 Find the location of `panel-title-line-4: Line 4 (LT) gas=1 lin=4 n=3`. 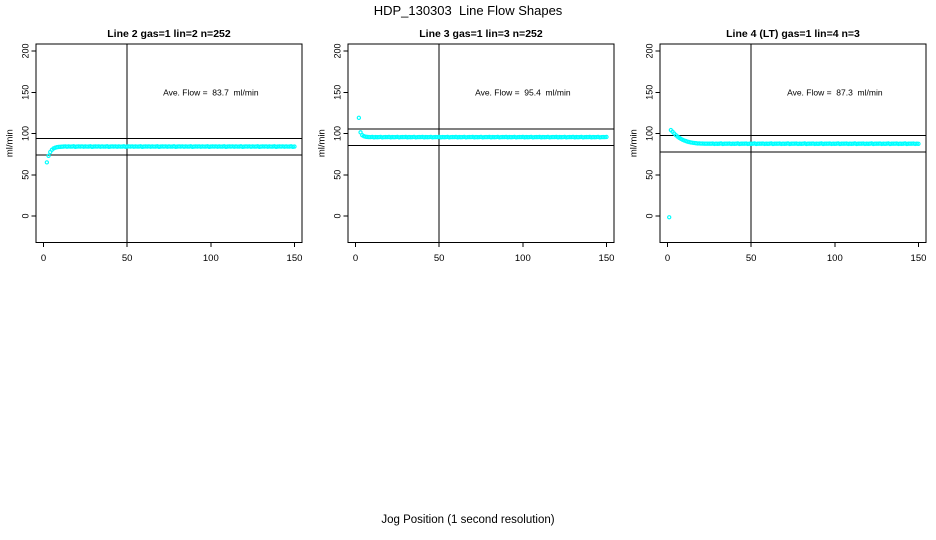

panel-title-line-4: Line 4 (LT) gas=1 lin=4 n=3 is located at coordinates (793, 34).